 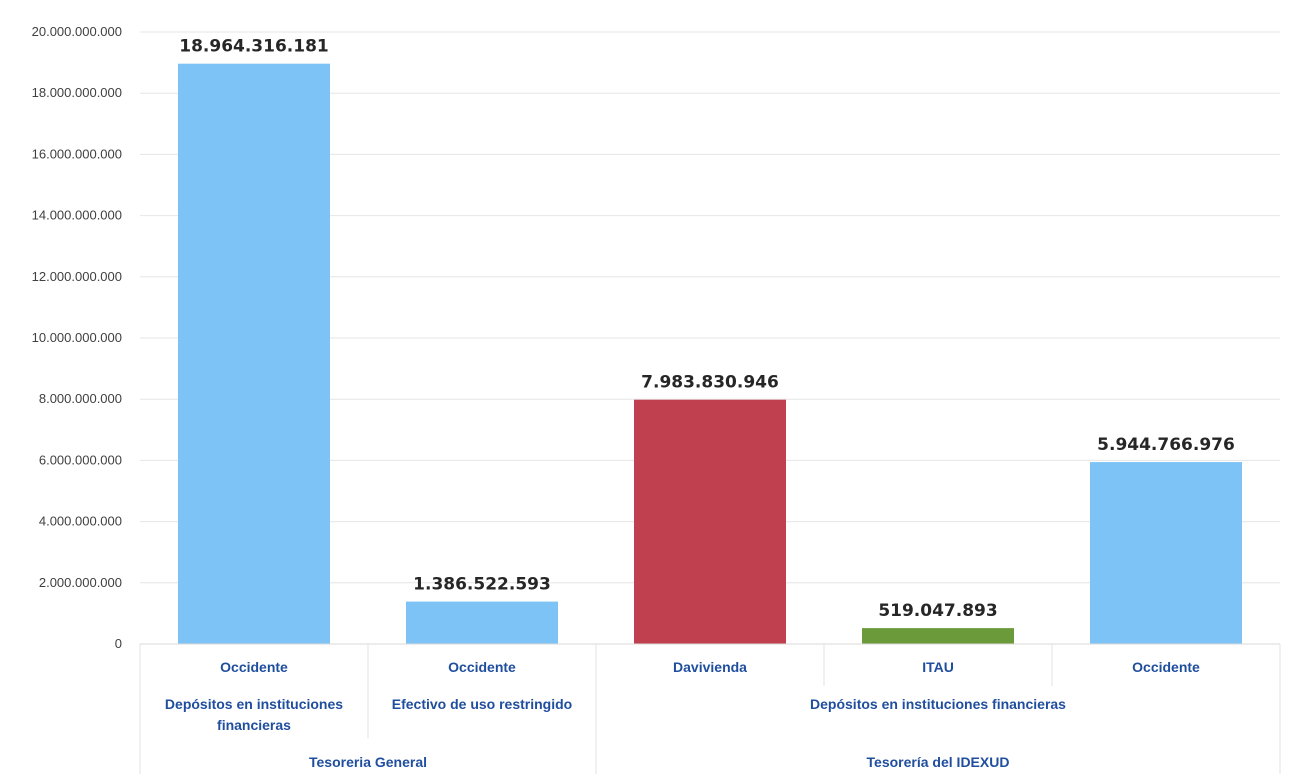 What do you see at coordinates (254, 725) in the screenshot?
I see `group-label: financieras` at bounding box center [254, 725].